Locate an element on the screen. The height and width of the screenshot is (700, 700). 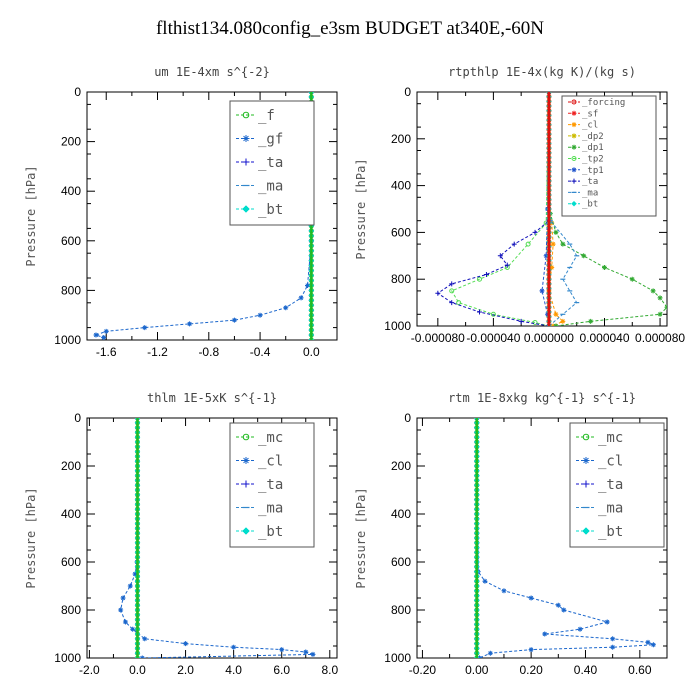
series-dp1 is located at coordinates (606, 209).